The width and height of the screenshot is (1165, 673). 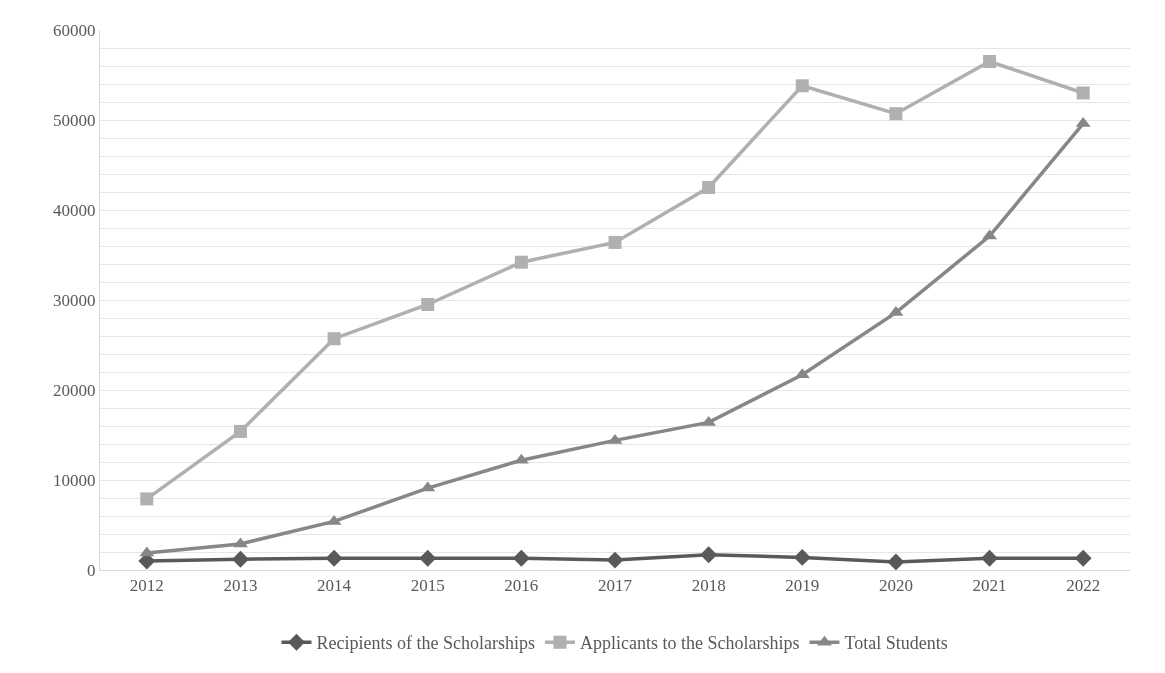 What do you see at coordinates (615, 586) in the screenshot?
I see `x-tick-label: 2017` at bounding box center [615, 586].